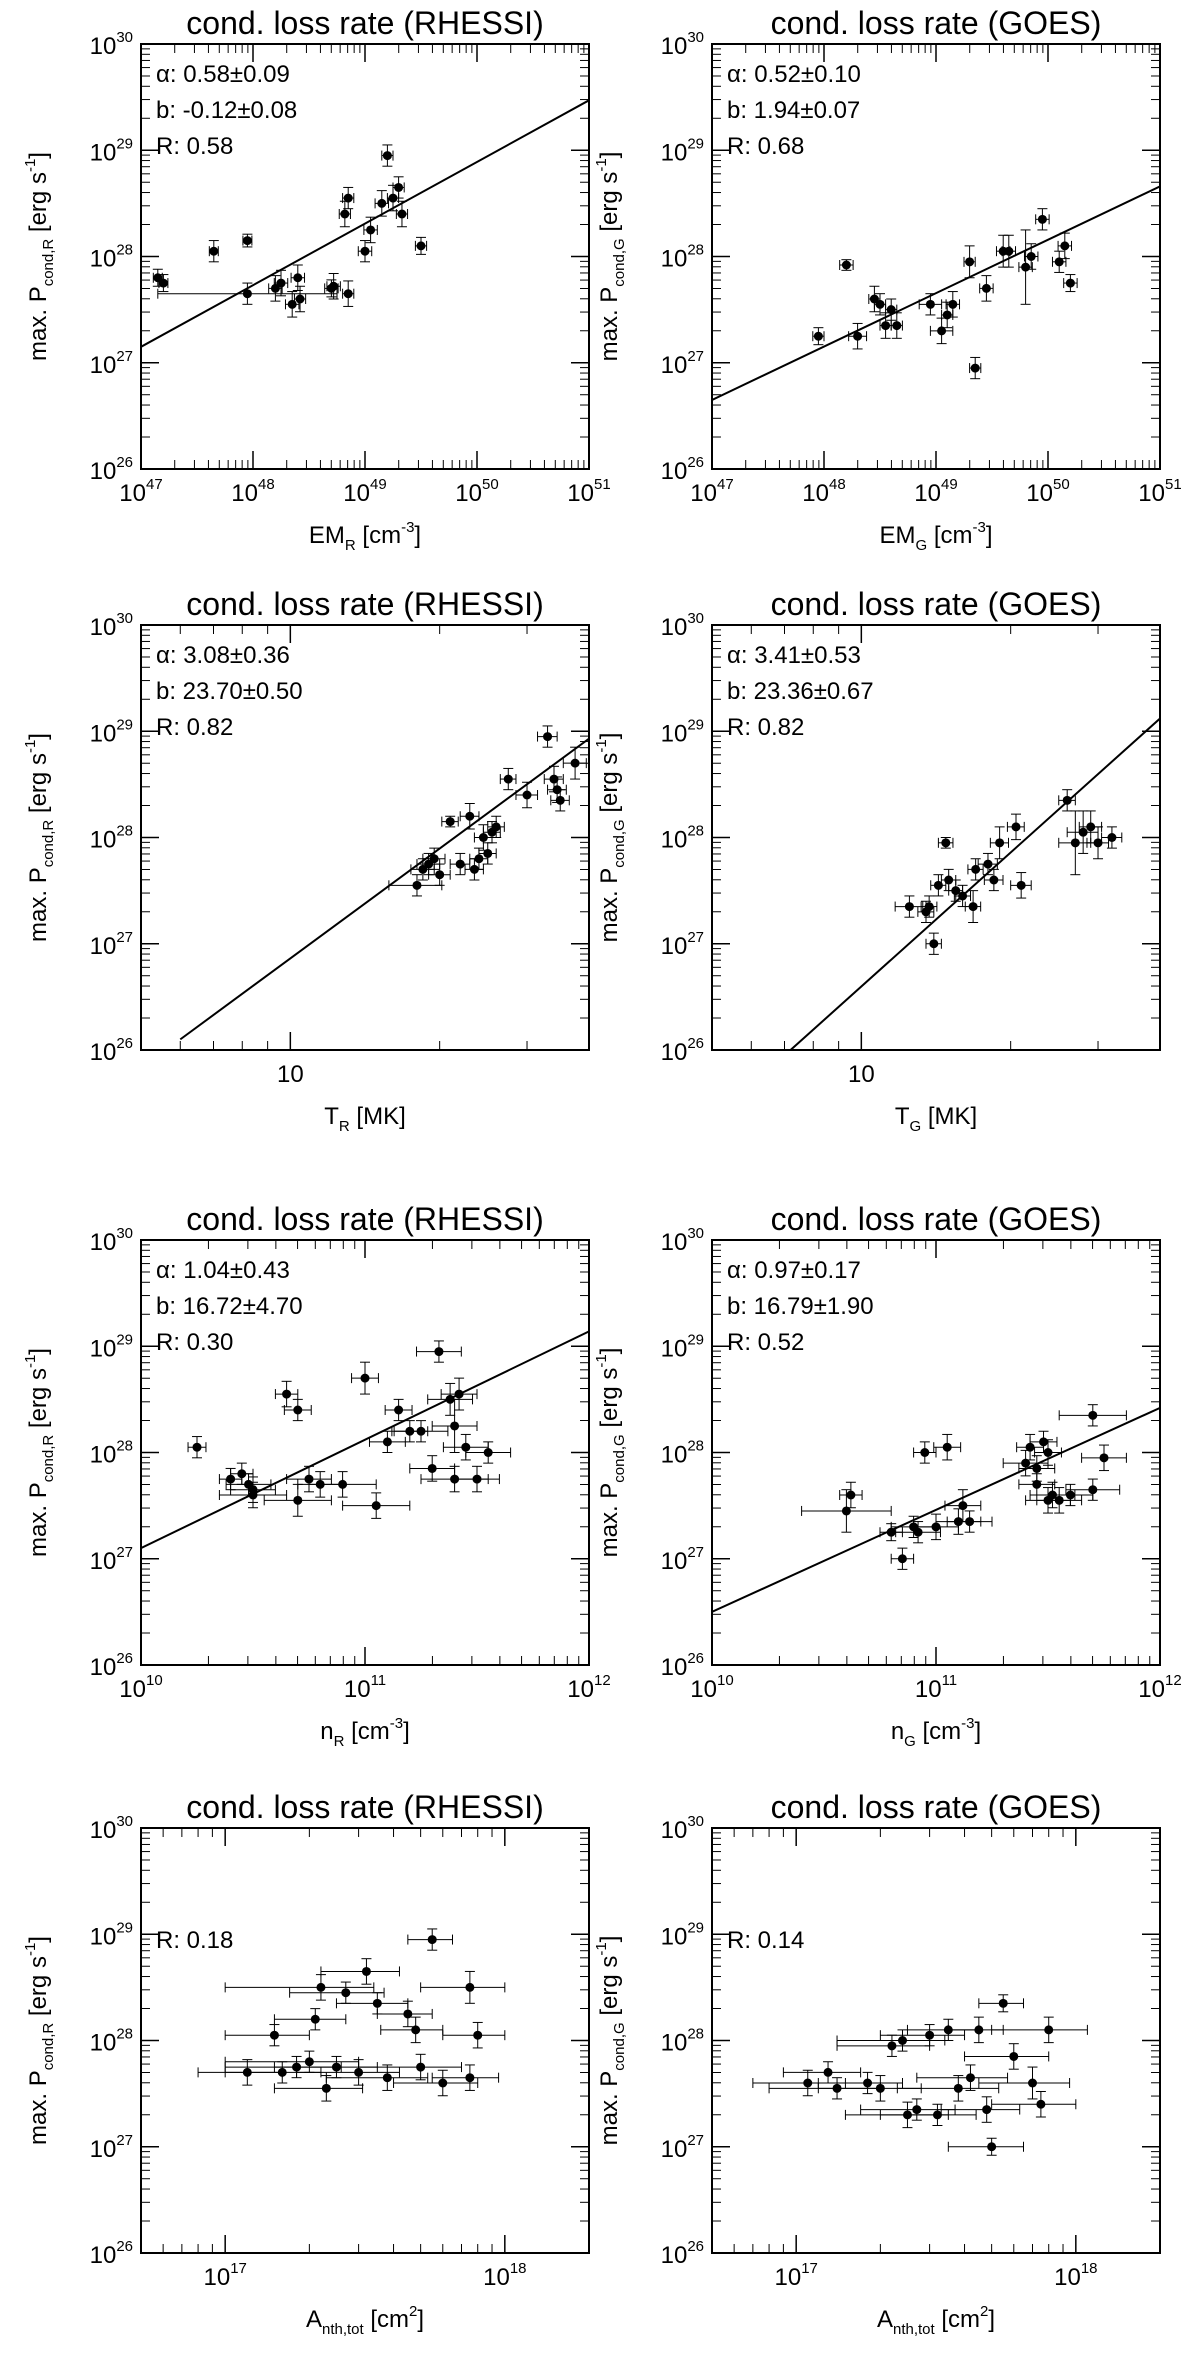 The width and height of the screenshot is (1200, 2363). Describe the element at coordinates (800, 691) in the screenshot. I see `fit-annotation: b: 23.36±0.67` at that location.